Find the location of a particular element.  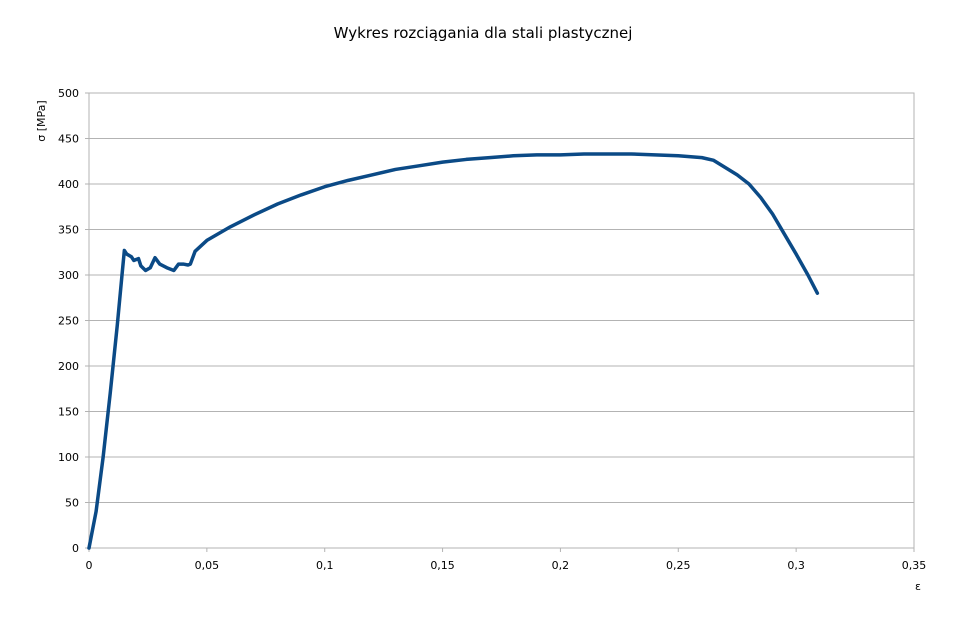

y-tick-label: 0 is located at coordinates (75, 548).